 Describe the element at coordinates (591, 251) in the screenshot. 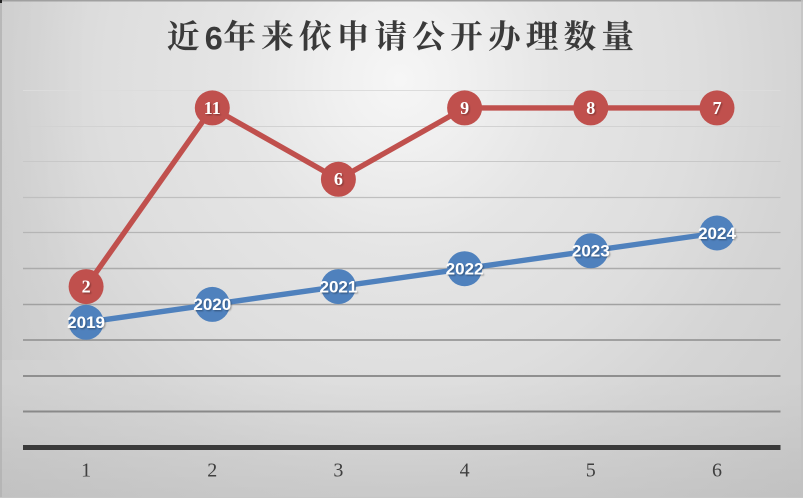

I see `svg-text: 2023` at that location.